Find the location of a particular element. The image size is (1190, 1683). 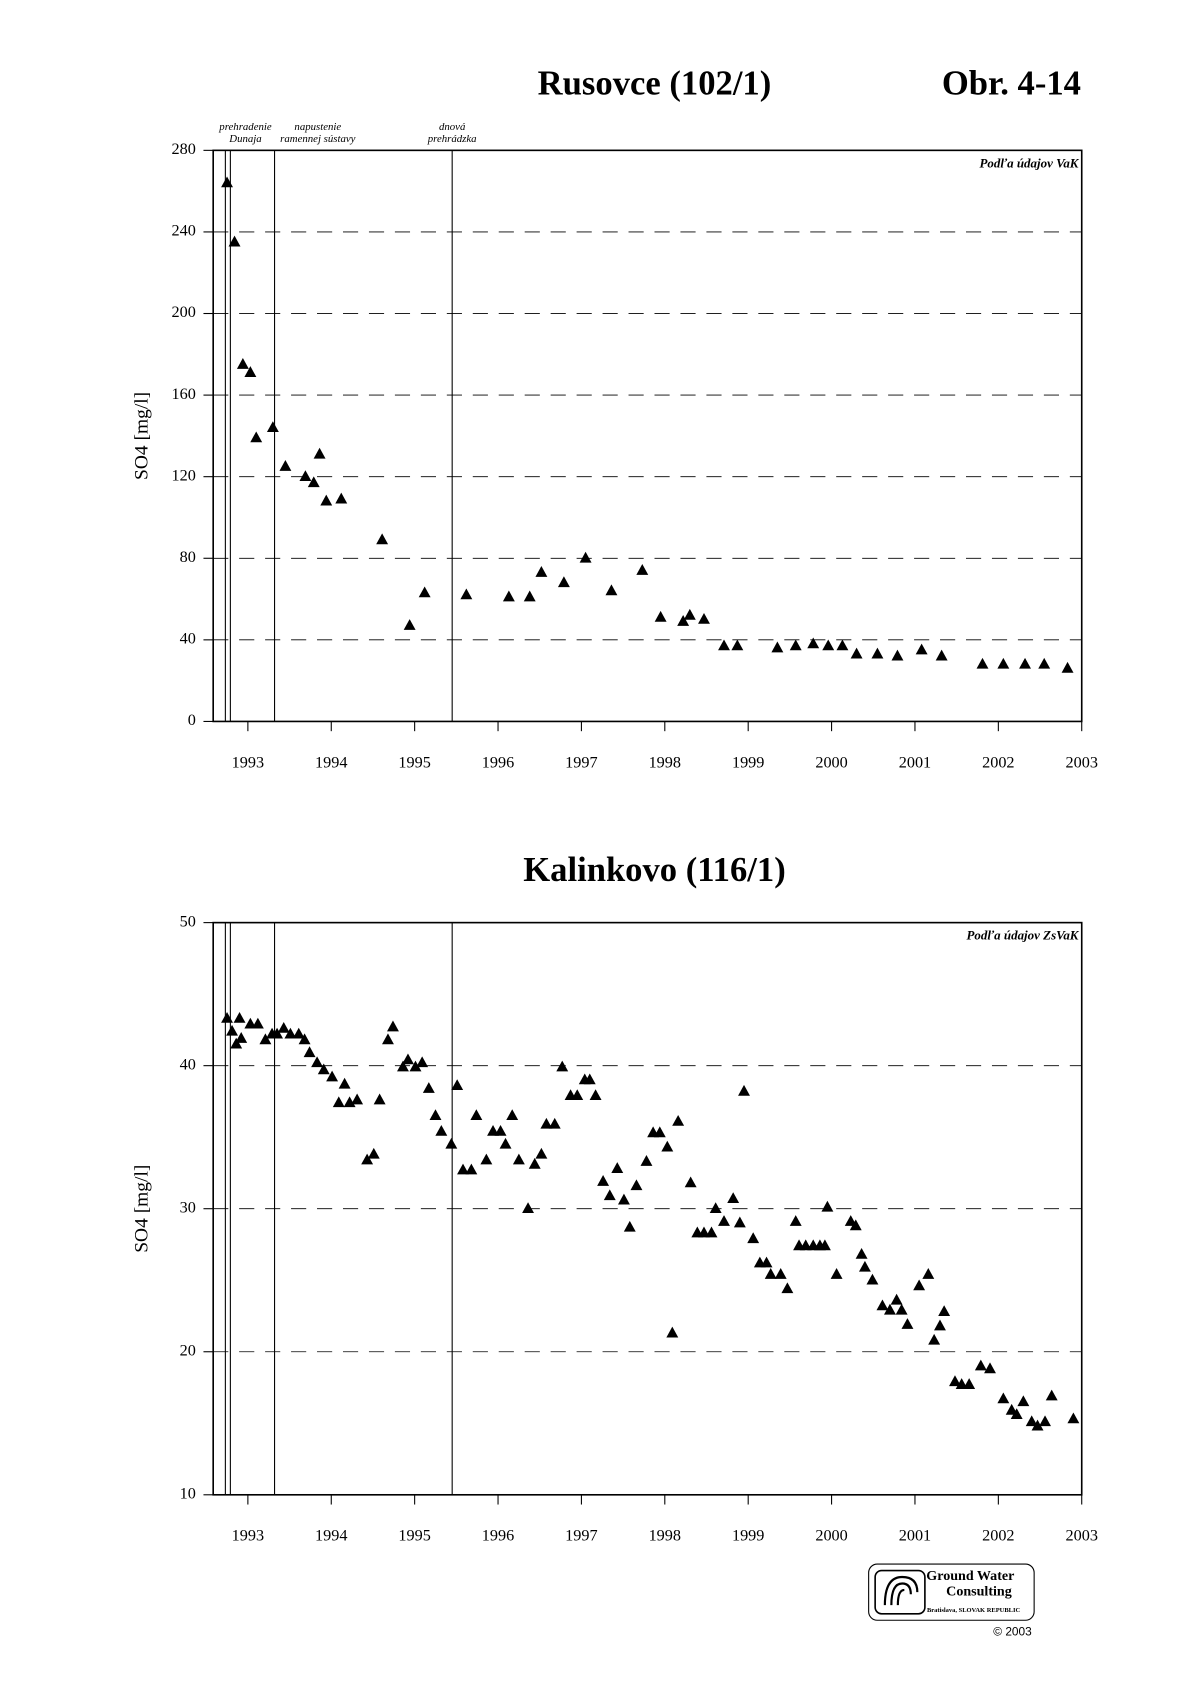

y-axis-label: SO4 [mg/l] is located at coordinates (141, 436).